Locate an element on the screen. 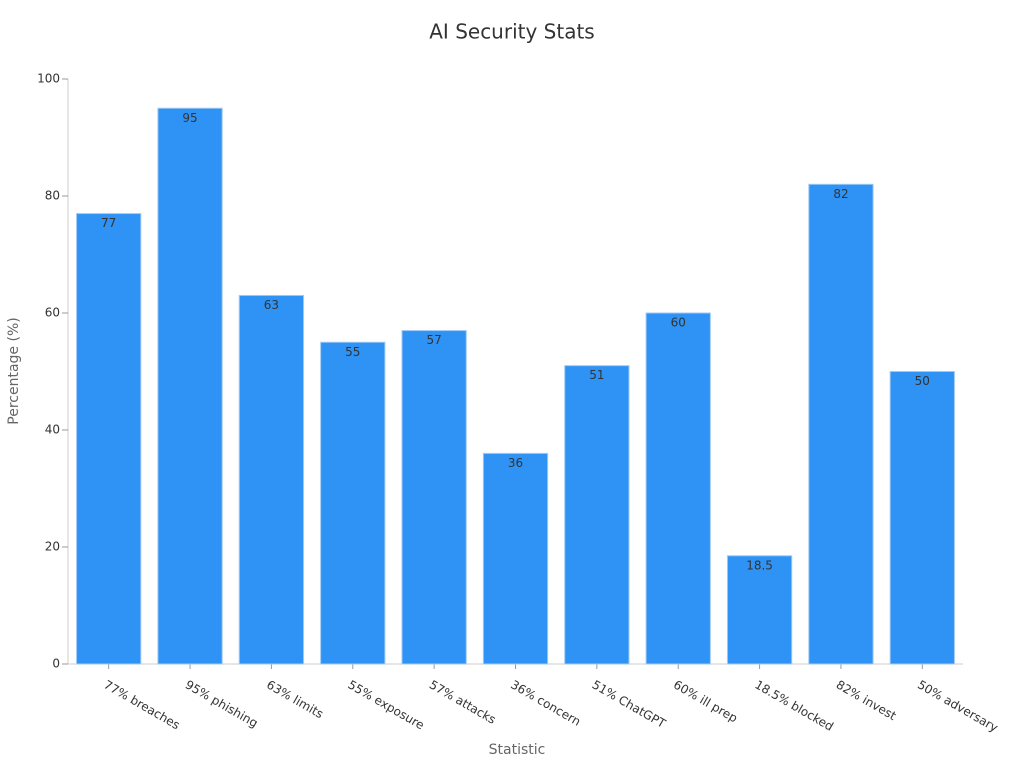 Image resolution: width=1024 pixels, height=768 pixels. y-tick-label: 40 is located at coordinates (52, 430).